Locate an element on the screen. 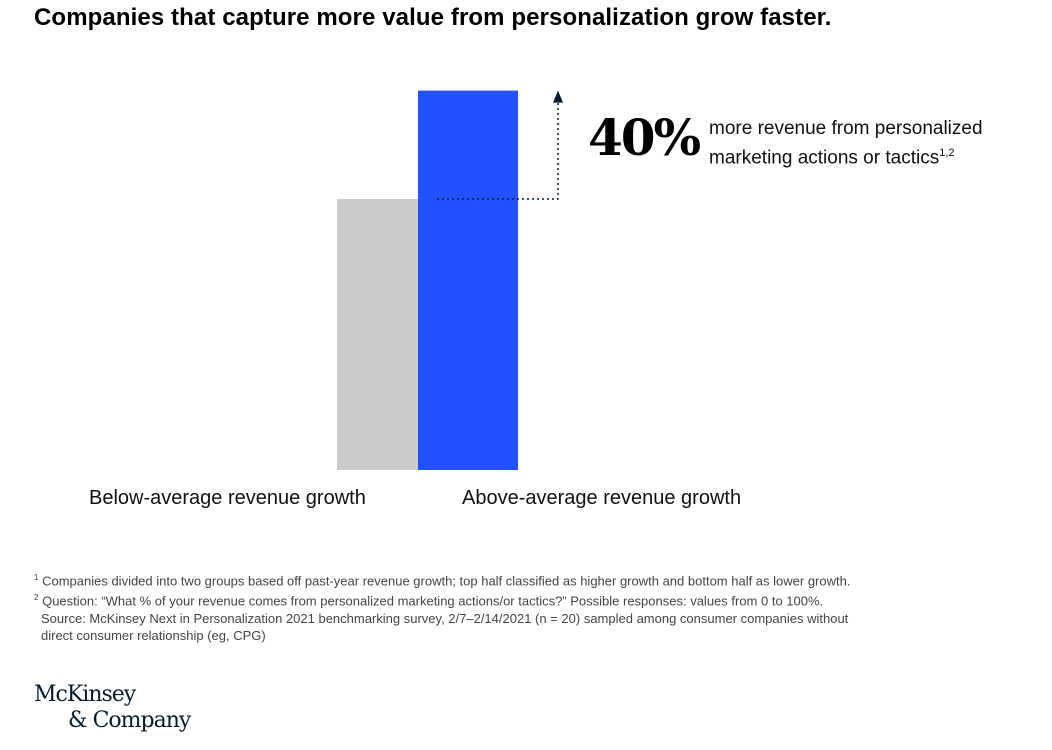 The width and height of the screenshot is (1052, 750). annotation-footnote-refs: 1,2 is located at coordinates (947, 153).